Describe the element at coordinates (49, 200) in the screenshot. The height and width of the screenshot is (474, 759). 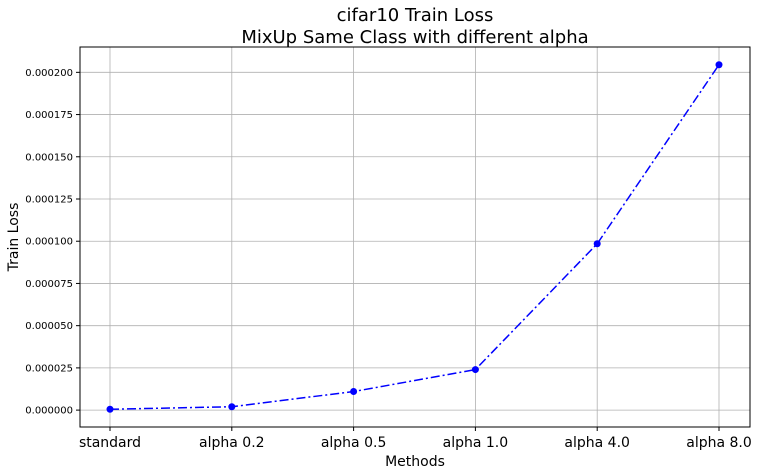
I see `y-tick-label: 0.000125` at that location.